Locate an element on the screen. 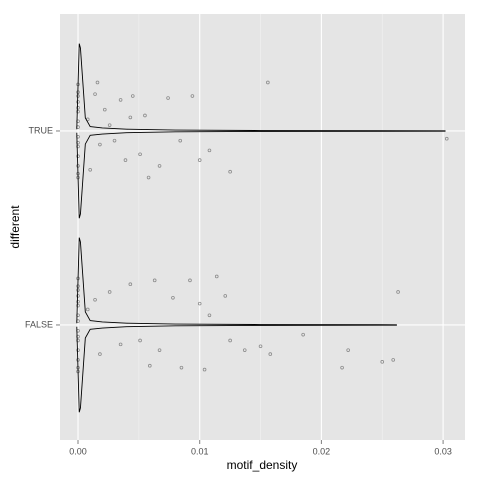  y-tick-label: TRUE is located at coordinates (41, 130).